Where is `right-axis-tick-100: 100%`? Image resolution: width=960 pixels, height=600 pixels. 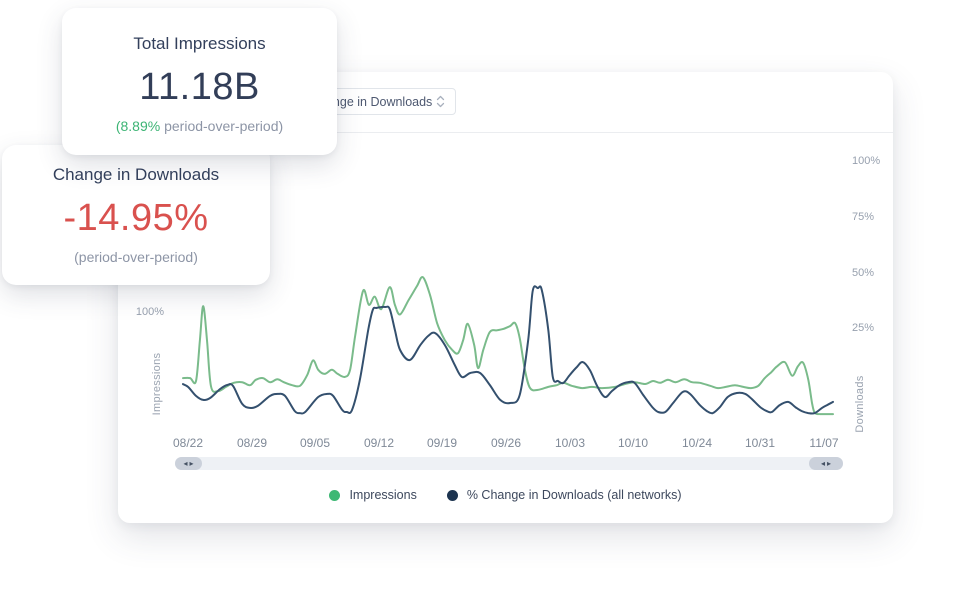 right-axis-tick-100: 100% is located at coordinates (866, 161).